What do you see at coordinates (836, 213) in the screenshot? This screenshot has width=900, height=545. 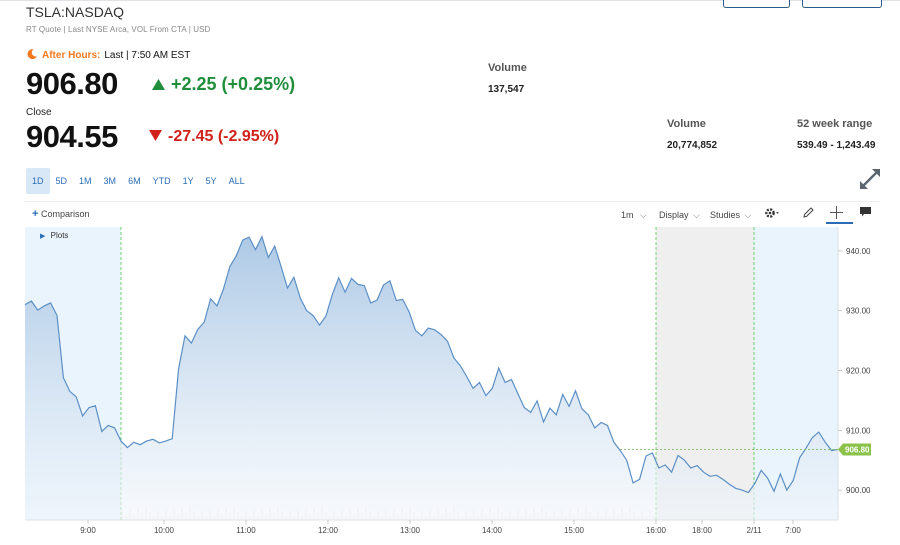 I see `crosshair-icon` at bounding box center [836, 213].